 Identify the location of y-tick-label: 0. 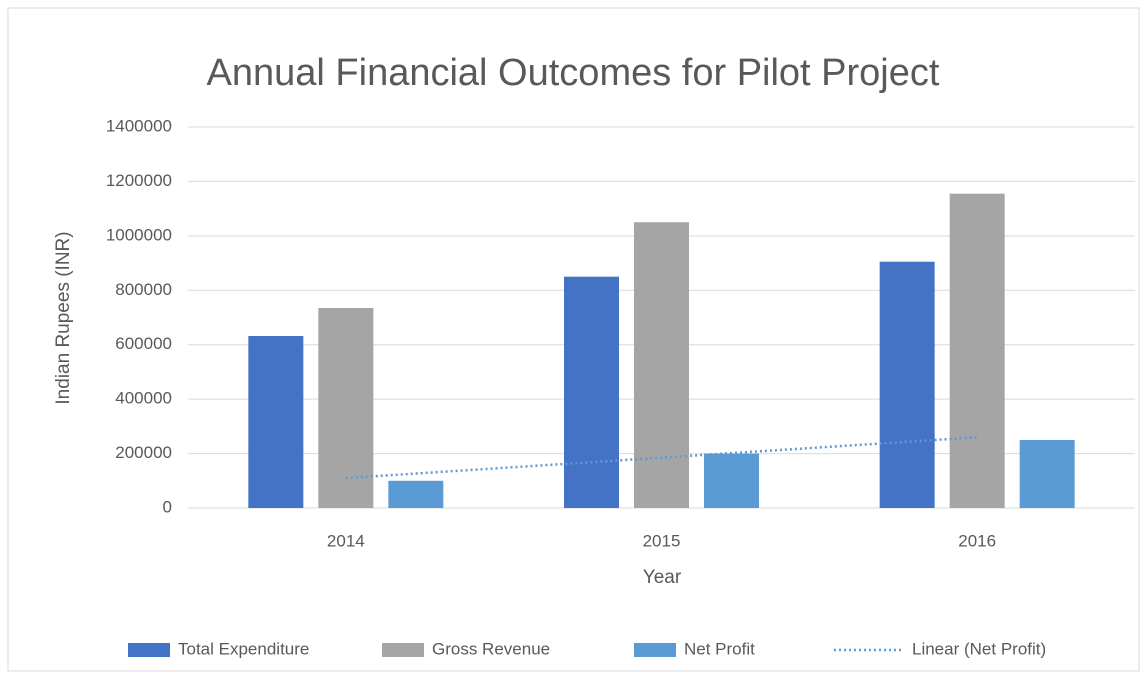
(167, 506).